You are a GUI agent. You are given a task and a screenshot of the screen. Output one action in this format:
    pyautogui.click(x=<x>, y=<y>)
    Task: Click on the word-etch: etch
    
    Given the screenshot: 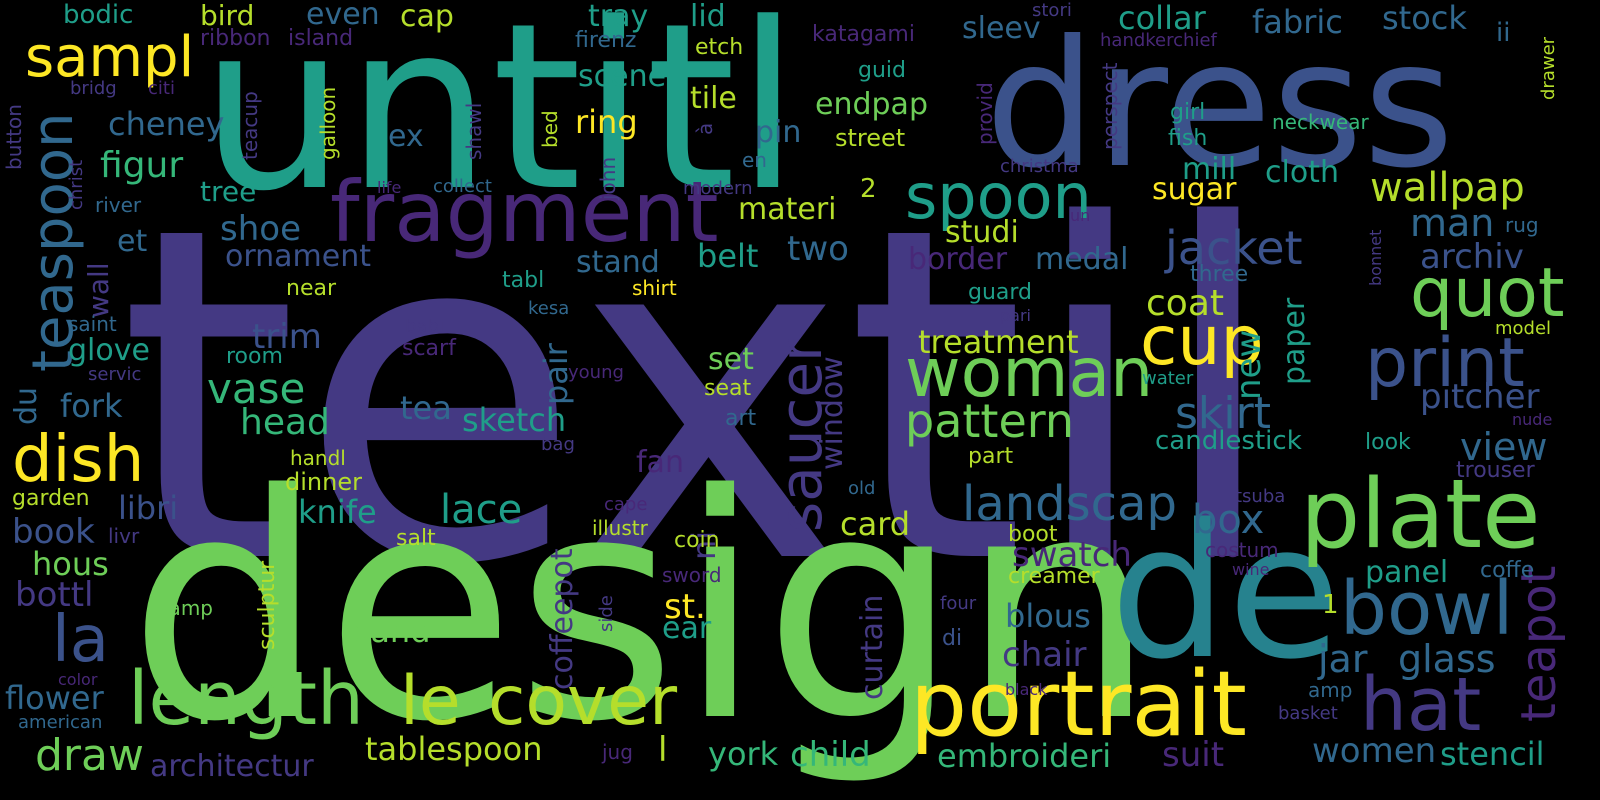 What is the action you would take?
    pyautogui.click(x=719, y=47)
    